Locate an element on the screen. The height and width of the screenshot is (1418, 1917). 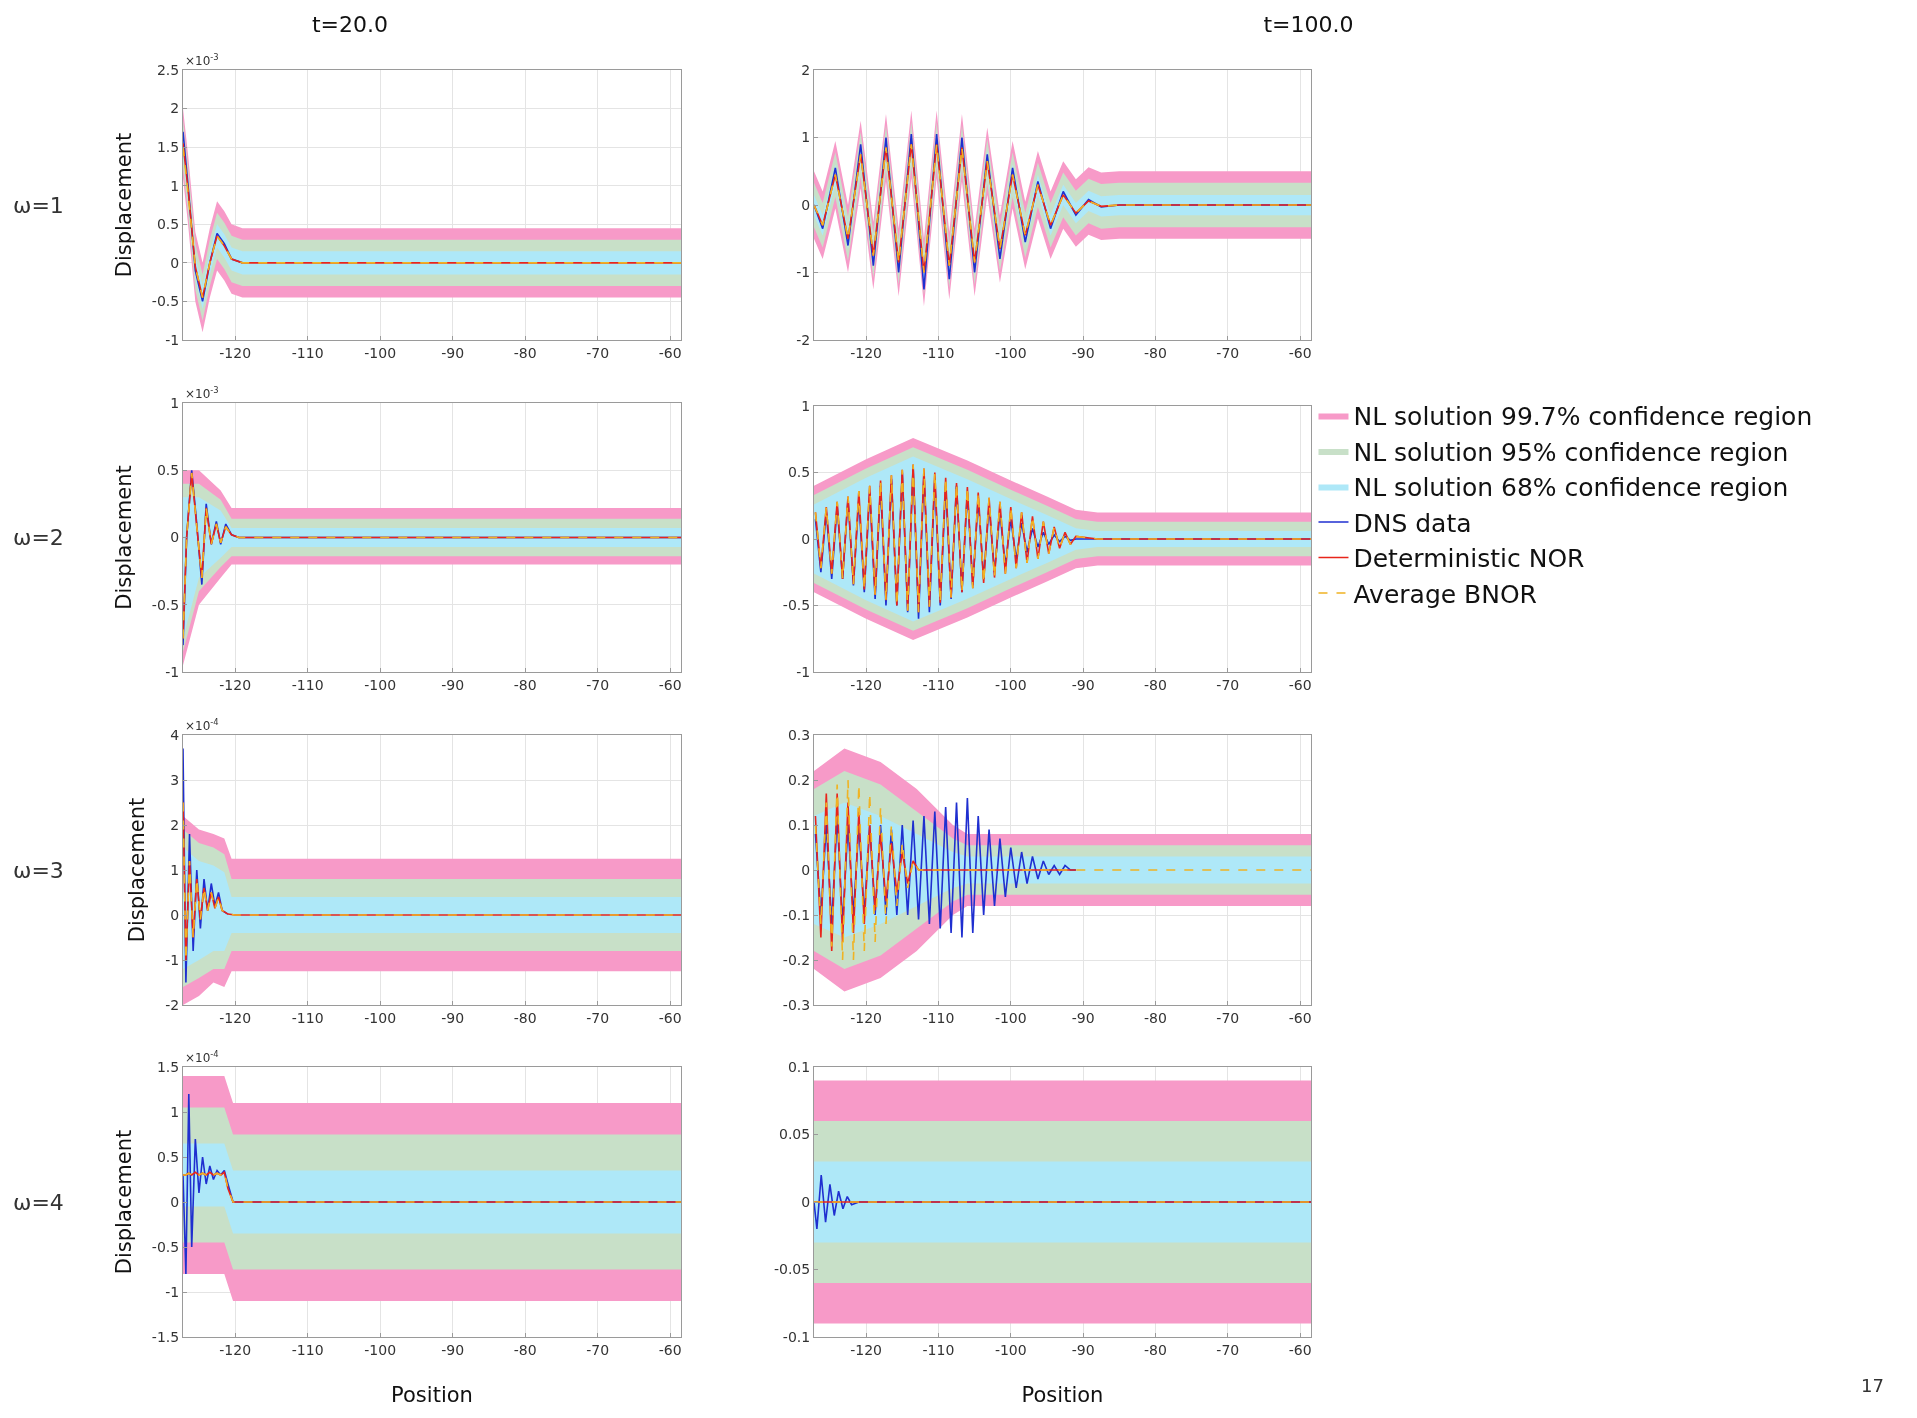
text: ×10$^{-3}$ is located at coordinates (202, 60).